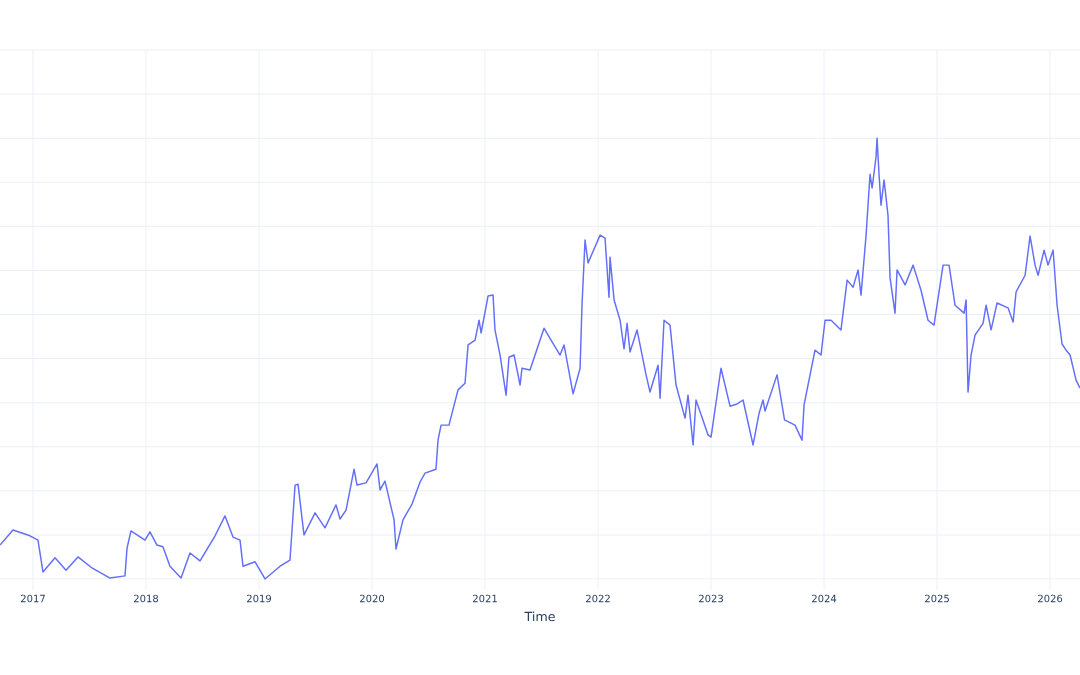 This screenshot has width=1080, height=675. I want to click on x-tick-label: 2022, so click(598, 598).